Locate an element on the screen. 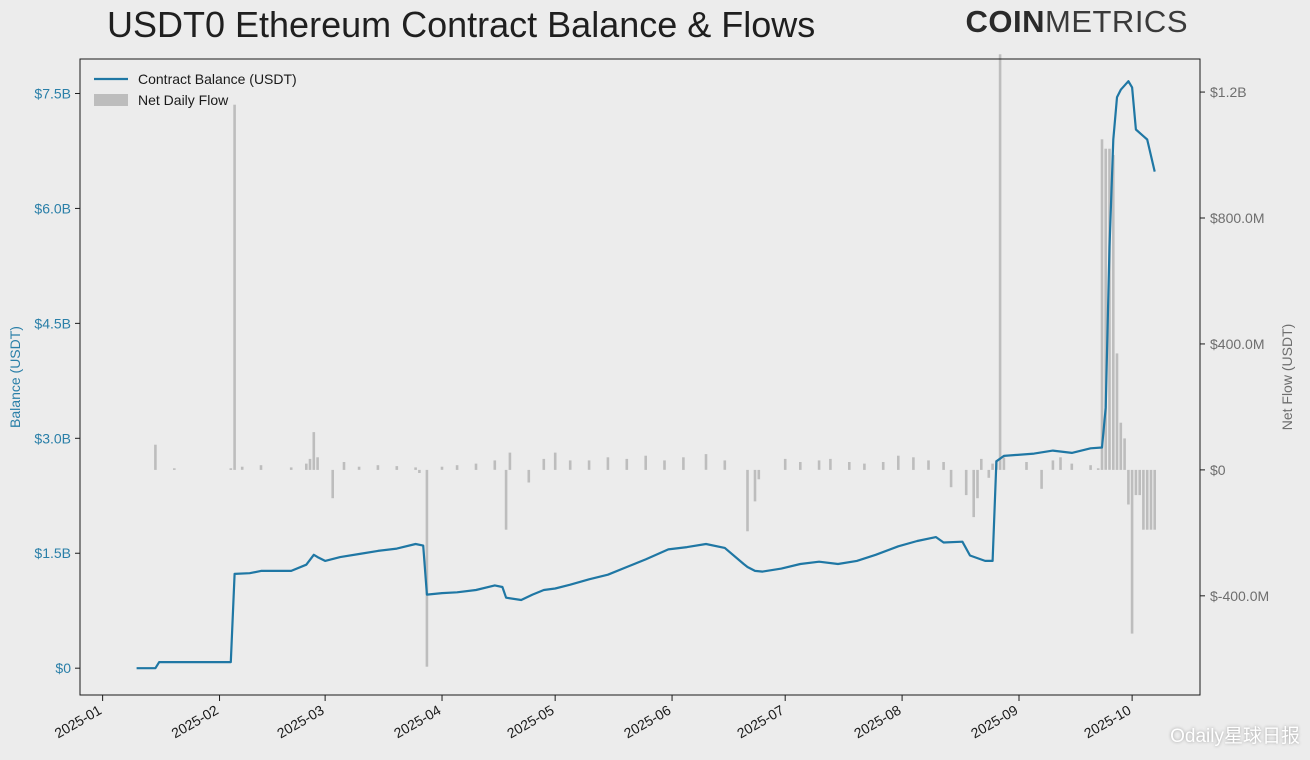  left-tick-label: $7.5B is located at coordinates (52, 93).